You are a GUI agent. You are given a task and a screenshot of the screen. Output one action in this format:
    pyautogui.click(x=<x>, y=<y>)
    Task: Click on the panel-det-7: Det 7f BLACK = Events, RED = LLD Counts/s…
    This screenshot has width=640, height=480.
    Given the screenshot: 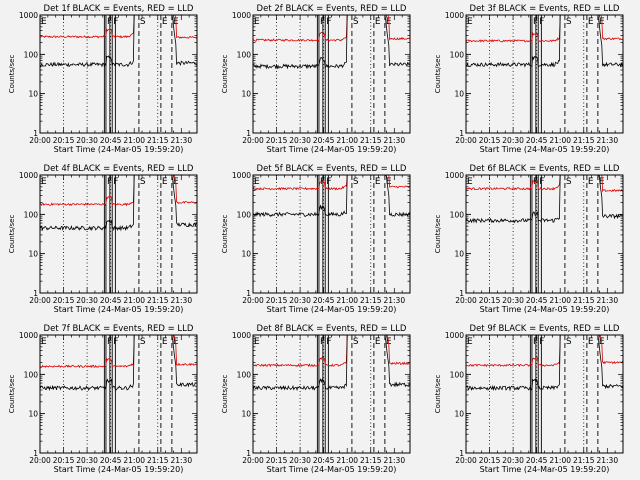 What is the action you would take?
    pyautogui.click(x=103, y=399)
    